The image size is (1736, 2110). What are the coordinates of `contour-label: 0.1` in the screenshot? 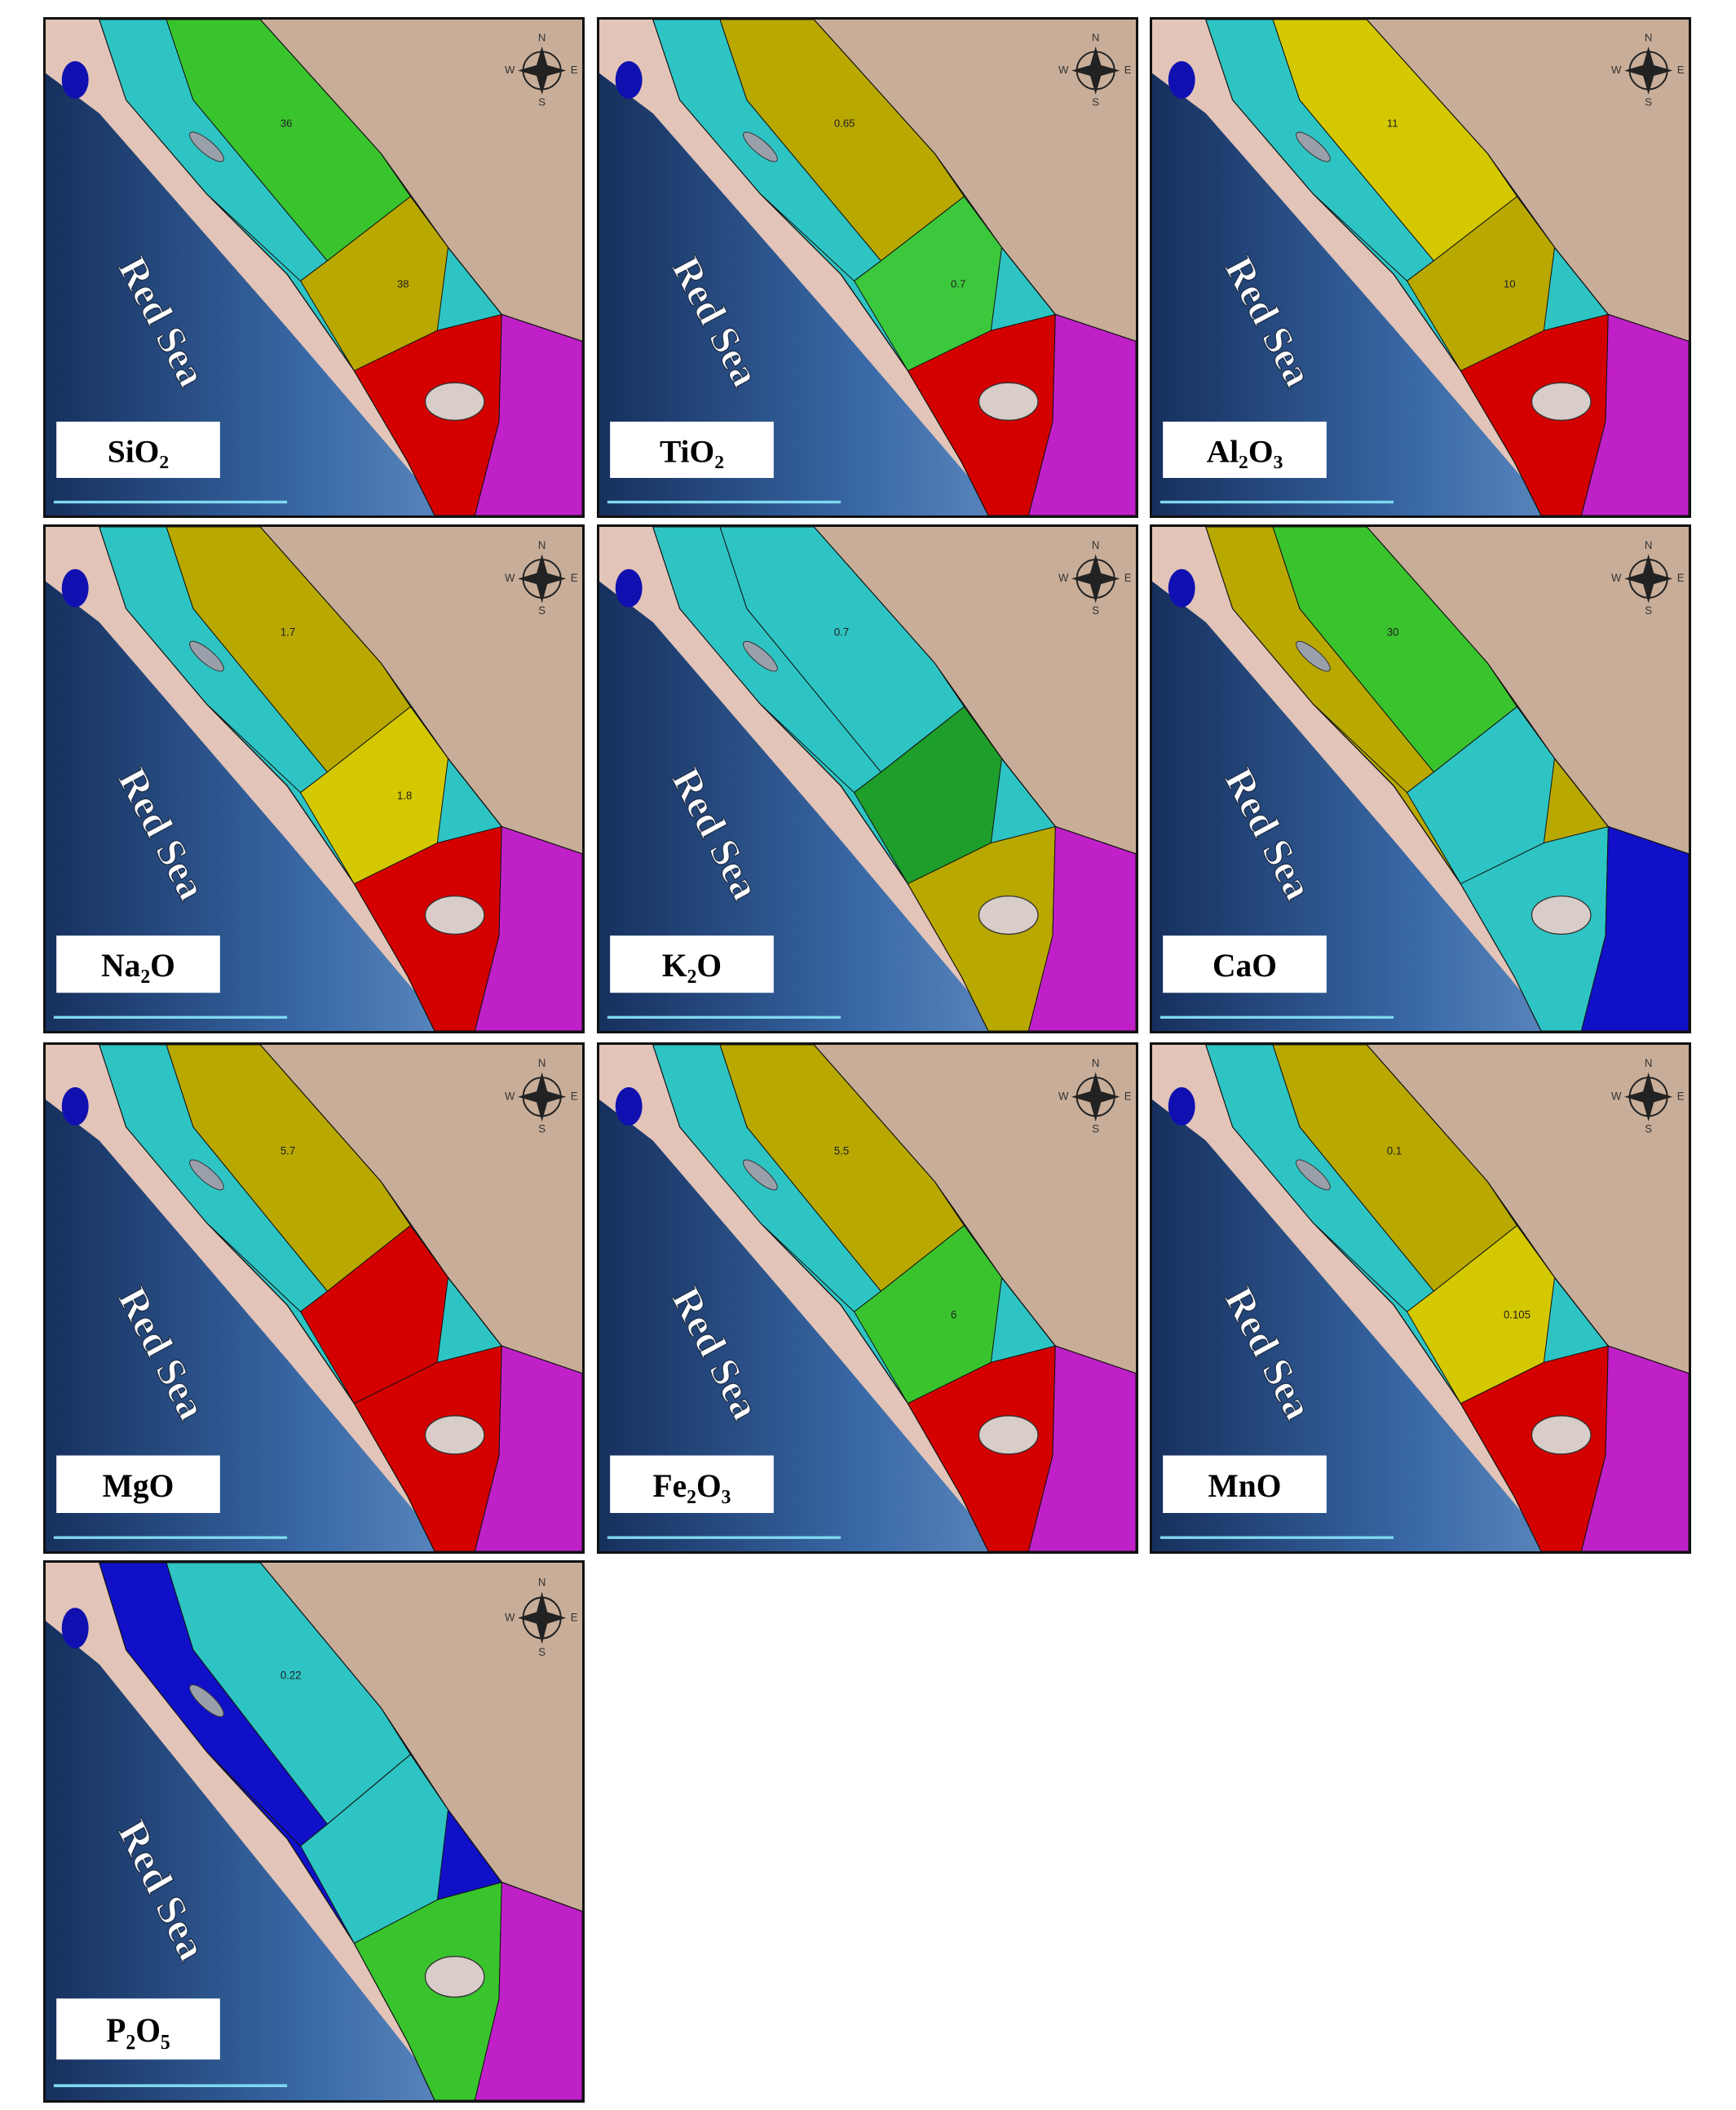 It's located at (1394, 1150).